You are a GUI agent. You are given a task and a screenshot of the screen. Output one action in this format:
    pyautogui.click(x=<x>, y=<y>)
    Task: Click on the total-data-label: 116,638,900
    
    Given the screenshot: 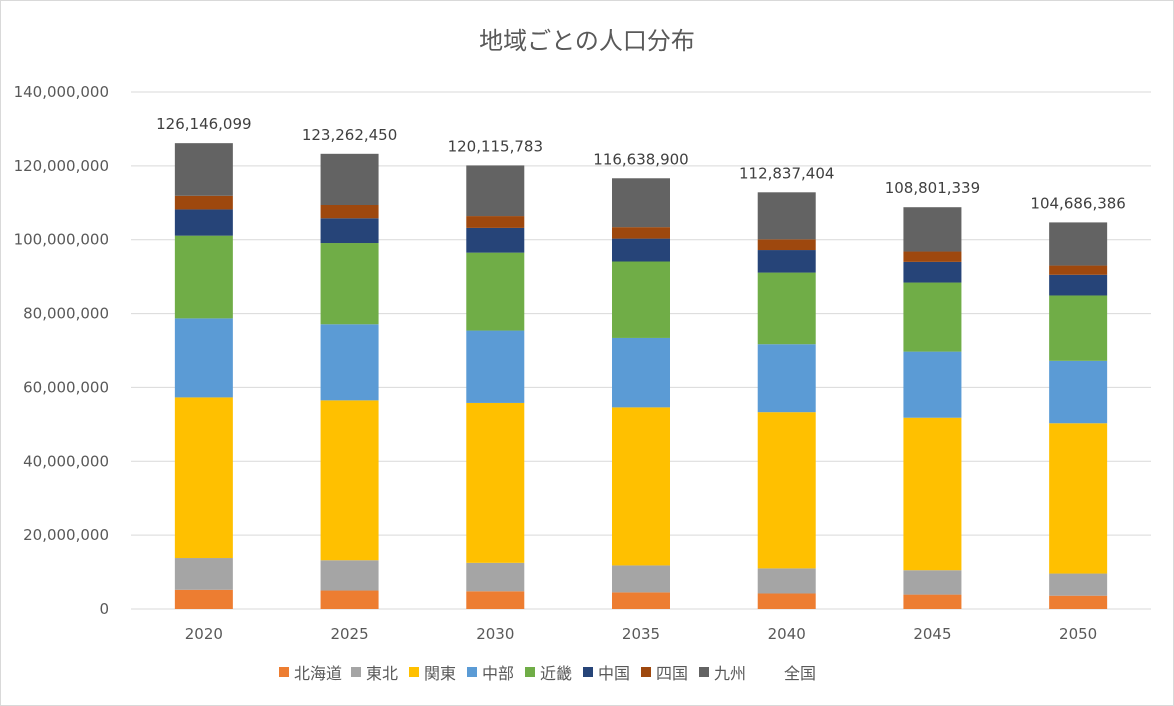 What is the action you would take?
    pyautogui.click(x=640, y=159)
    